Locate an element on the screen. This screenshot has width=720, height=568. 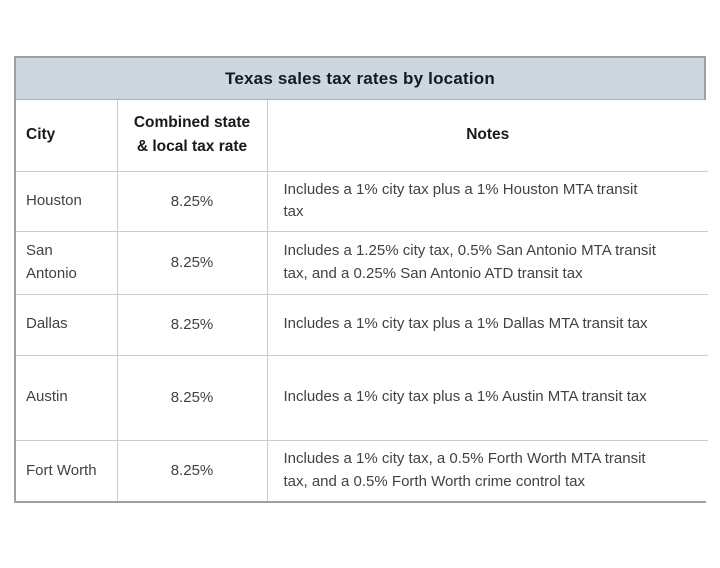
cell-city: Dallas is located at coordinates (66, 324).